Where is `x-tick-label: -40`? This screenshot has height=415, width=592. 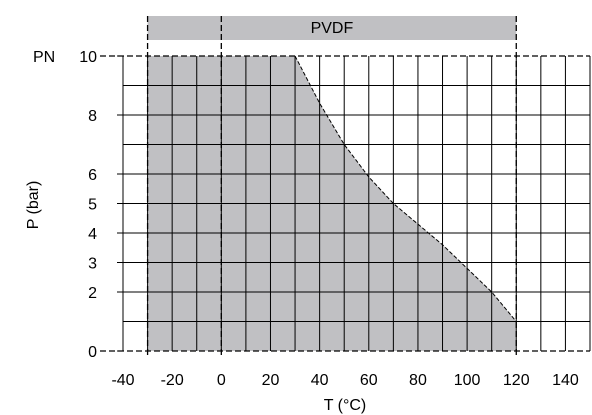 x-tick-label: -40 is located at coordinates (122, 380).